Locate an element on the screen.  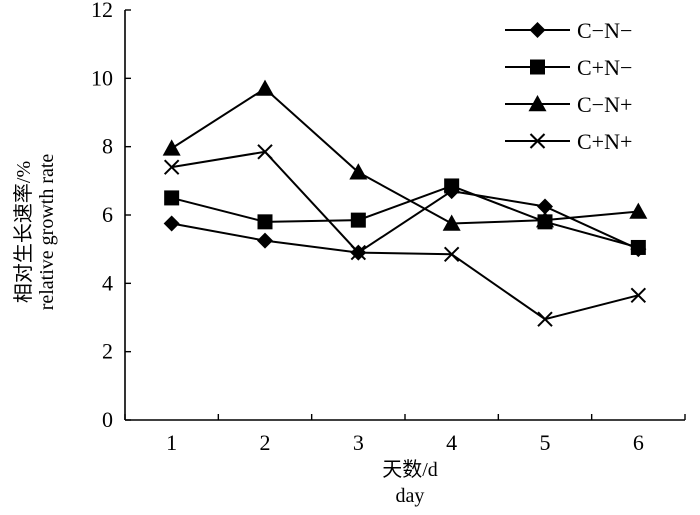
x-ticks: 1 2 3 4 5 6 is located at coordinates (405, 434).